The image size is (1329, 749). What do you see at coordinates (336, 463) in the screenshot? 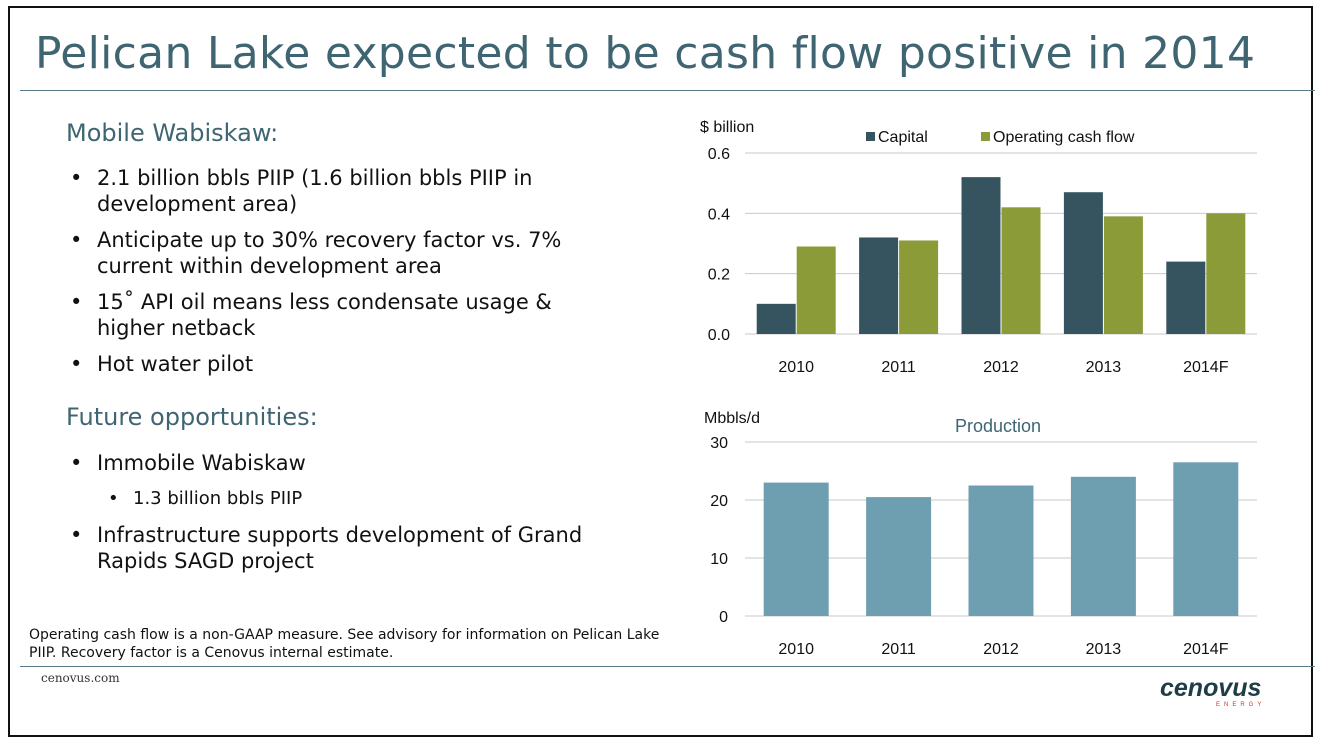
I see `list-item: • Immobile Wabiskaw` at bounding box center [336, 463].